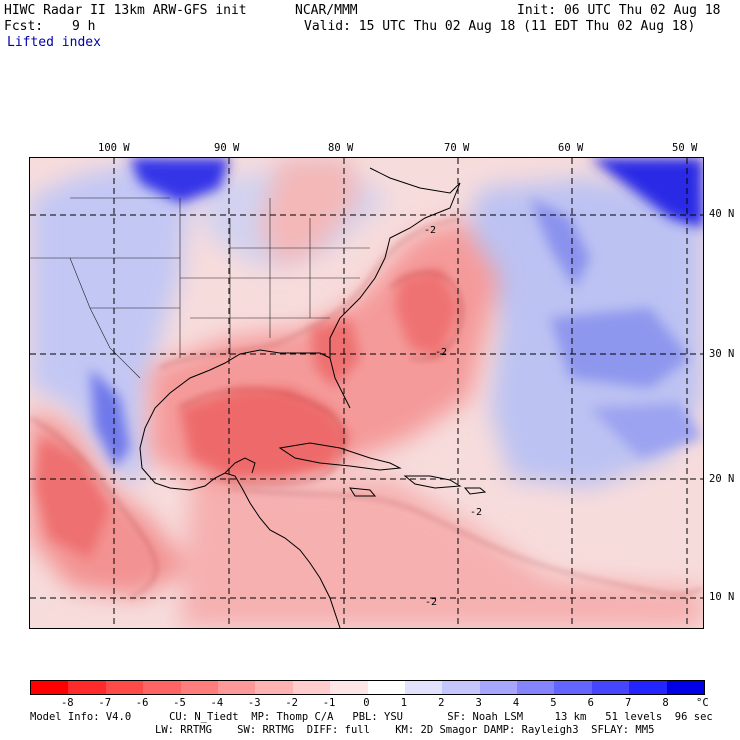  Describe the element at coordinates (478, 703) in the screenshot. I see `colorbar-tick-label: 3` at that location.